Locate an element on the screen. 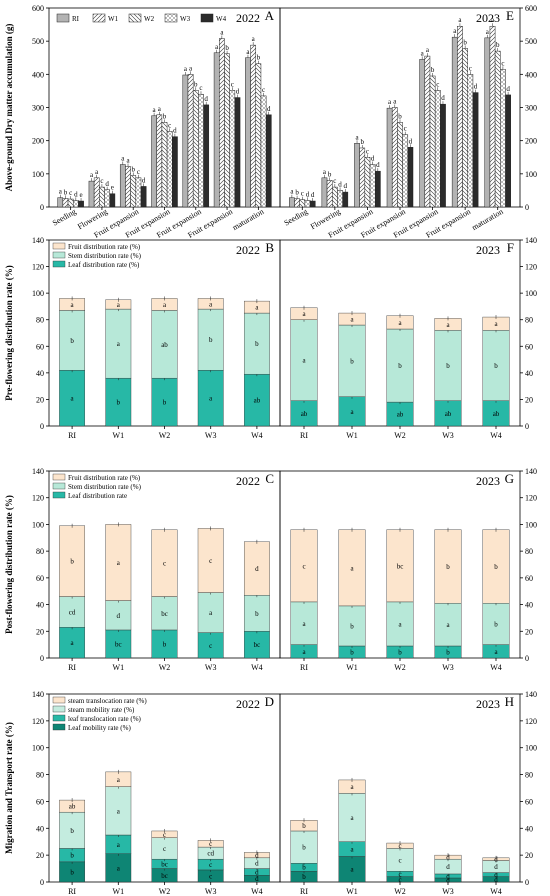  legend-label: W2 is located at coordinates (149, 19).